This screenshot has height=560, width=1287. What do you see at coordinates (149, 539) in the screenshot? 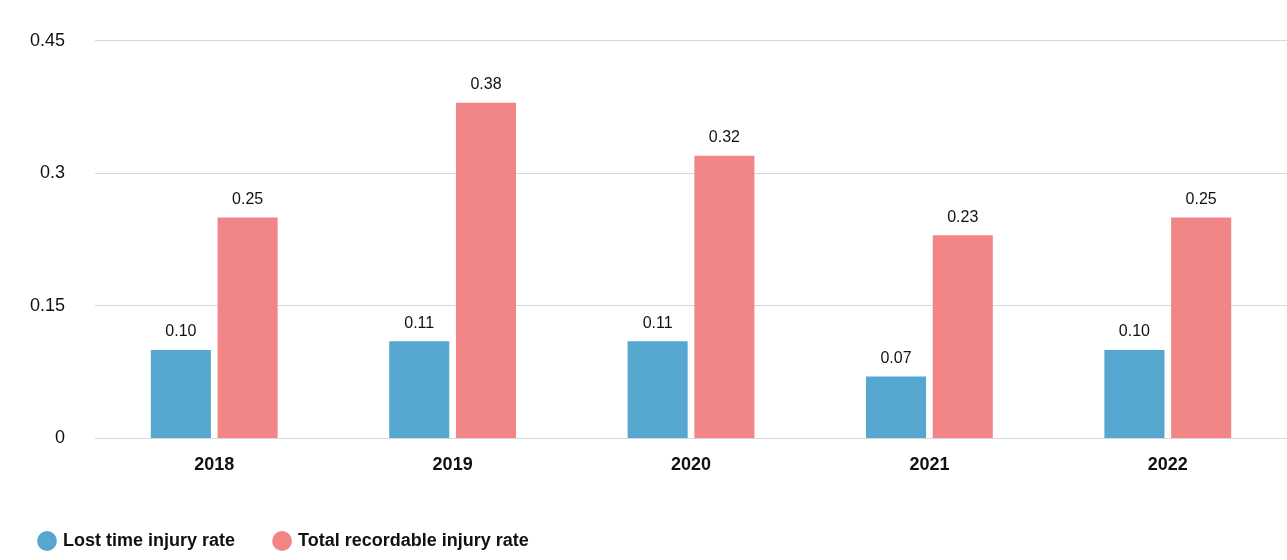
I see `legend-label: Lost time injury rate` at bounding box center [149, 539].